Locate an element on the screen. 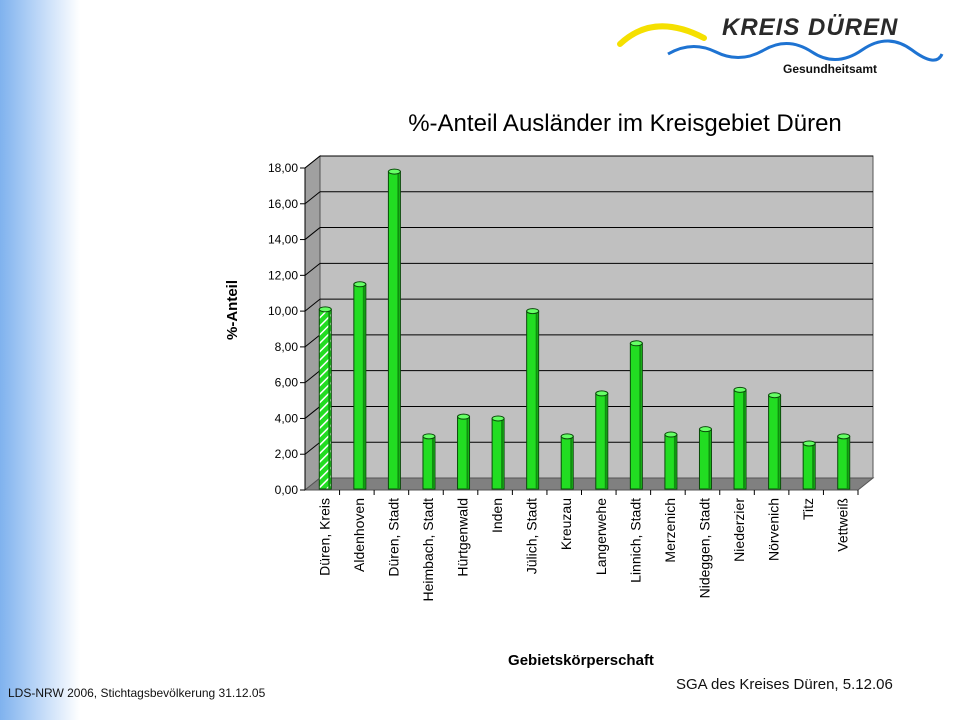 The height and width of the screenshot is (720, 960). x-tick-label: Aldenhoven is located at coordinates (359, 535).